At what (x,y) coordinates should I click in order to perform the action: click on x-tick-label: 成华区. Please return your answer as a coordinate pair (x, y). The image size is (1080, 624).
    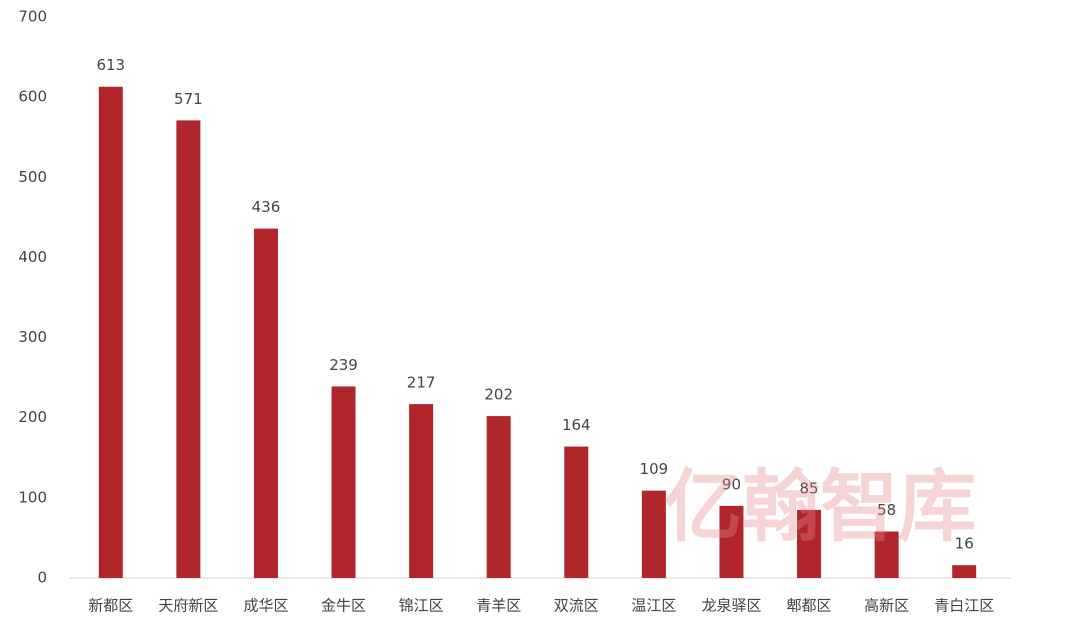
    Looking at the image, I should click on (265, 606).